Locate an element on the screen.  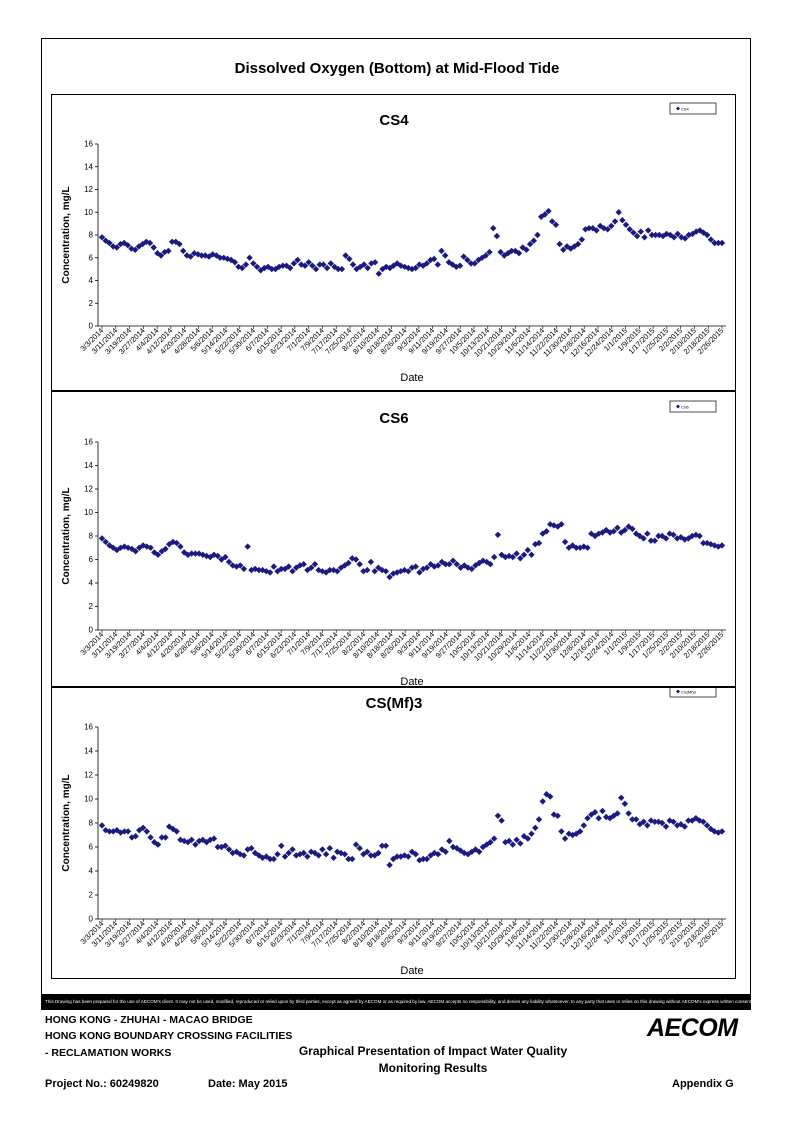
footer-line2: HONG KONG BOUNDARY CROSSING FACILITIES is located at coordinates (169, 1036).